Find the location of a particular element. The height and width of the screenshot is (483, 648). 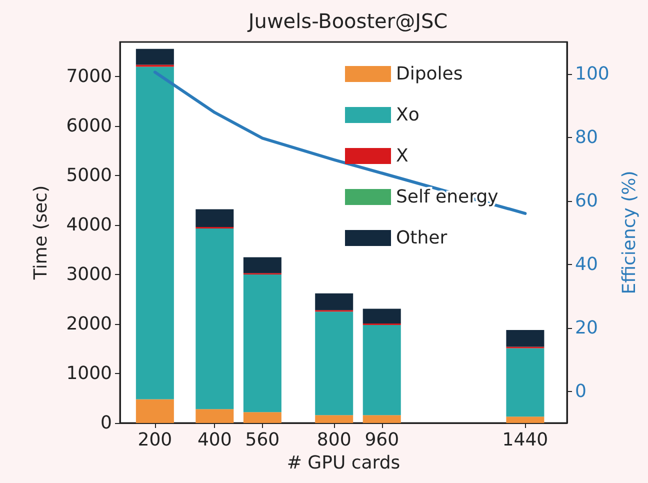

x-tick-label: 800 is located at coordinates (334, 440).